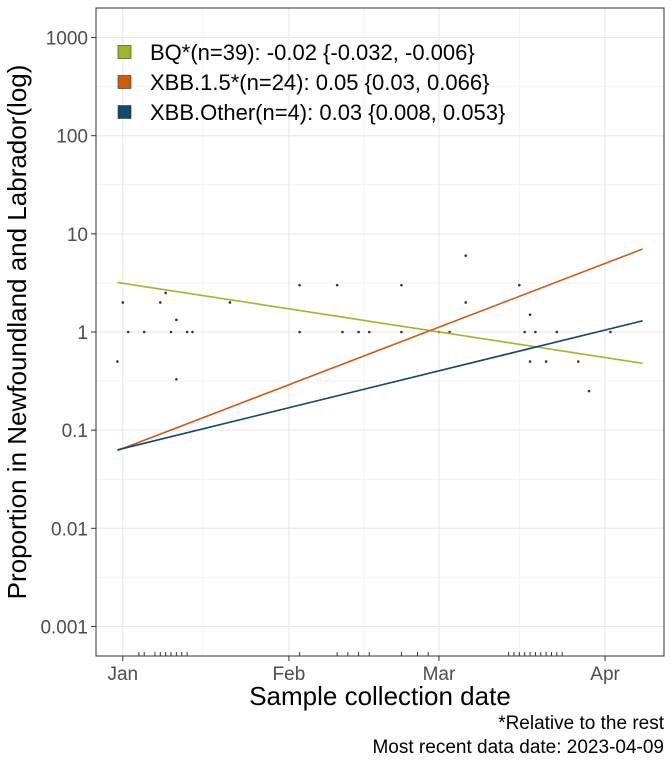 The image size is (672, 773). What do you see at coordinates (312, 52) in the screenshot?
I see `legend-label-1: BQ*(n=39): -0.02 {-0.032, -0.006}` at bounding box center [312, 52].